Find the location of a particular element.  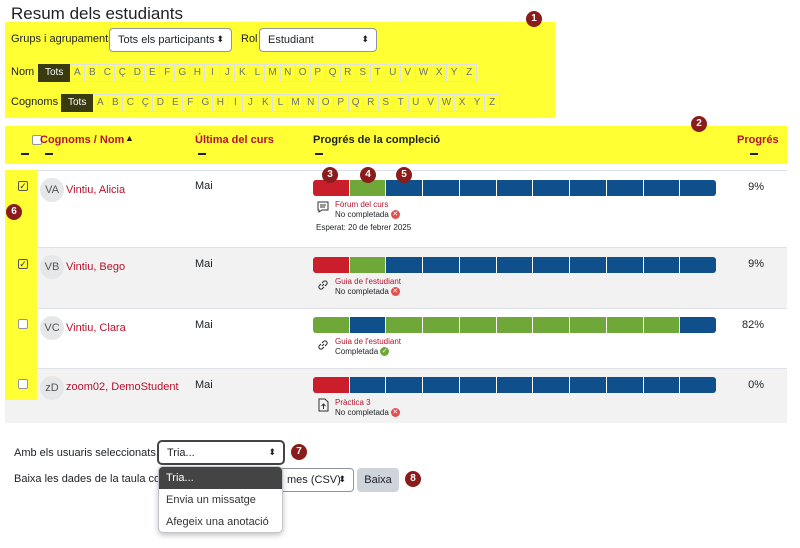

lastname-letter-s: S is located at coordinates (386, 103).